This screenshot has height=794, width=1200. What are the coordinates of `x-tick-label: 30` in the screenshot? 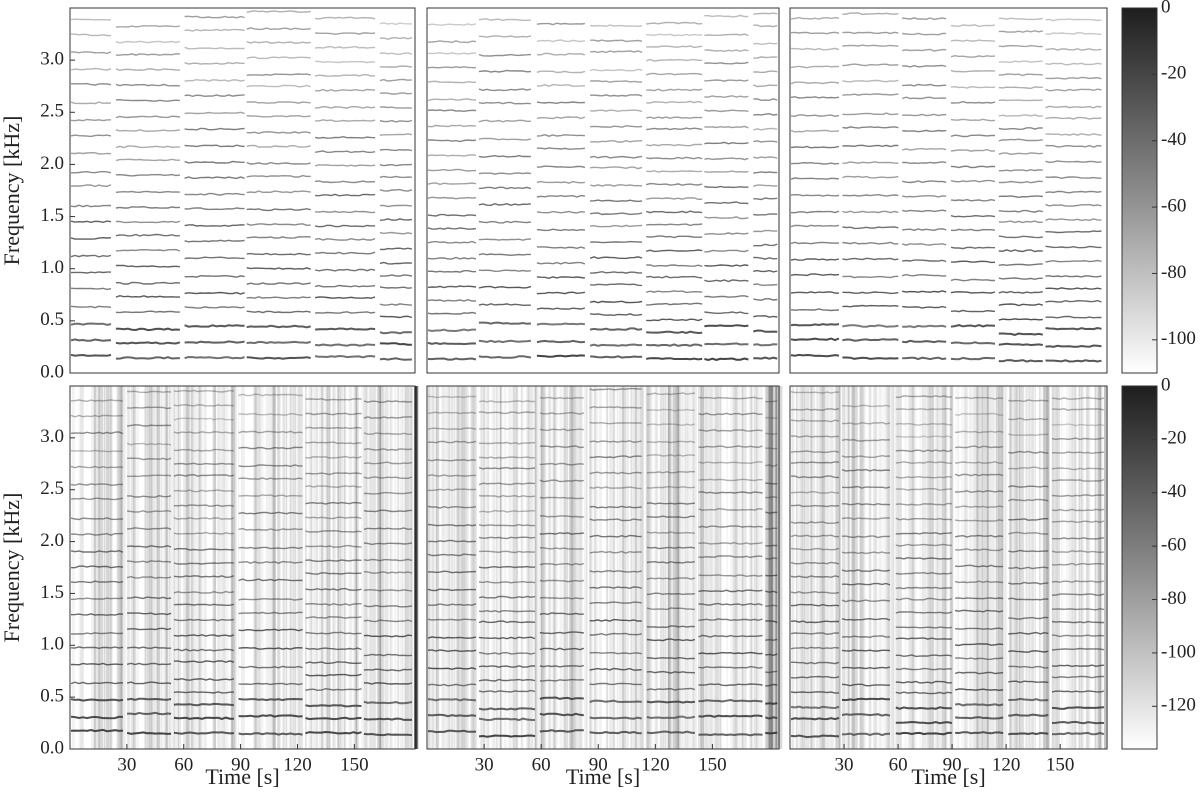 It's located at (126, 764).